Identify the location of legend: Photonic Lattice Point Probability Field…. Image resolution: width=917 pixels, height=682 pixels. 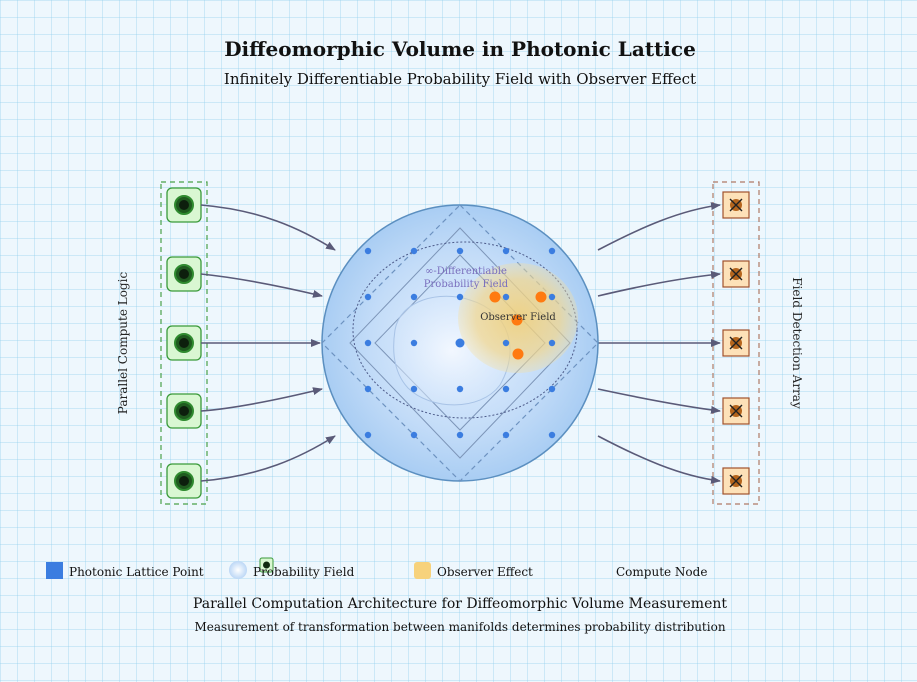
(376, 568).